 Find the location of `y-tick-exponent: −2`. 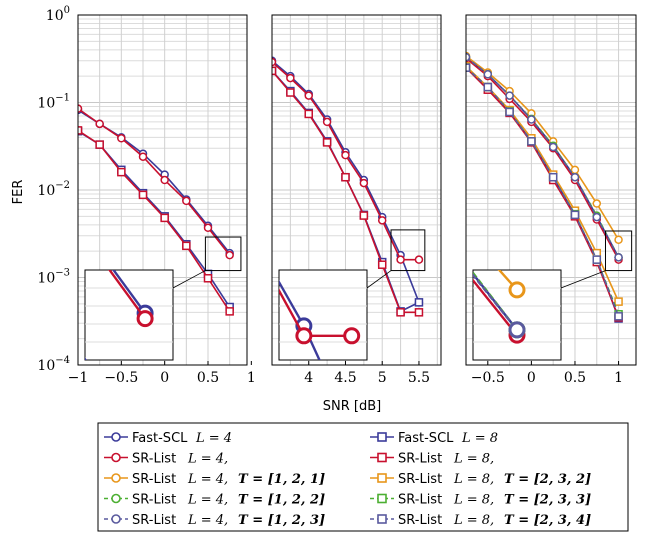

y-tick-exponent: −2 is located at coordinates (62, 185).